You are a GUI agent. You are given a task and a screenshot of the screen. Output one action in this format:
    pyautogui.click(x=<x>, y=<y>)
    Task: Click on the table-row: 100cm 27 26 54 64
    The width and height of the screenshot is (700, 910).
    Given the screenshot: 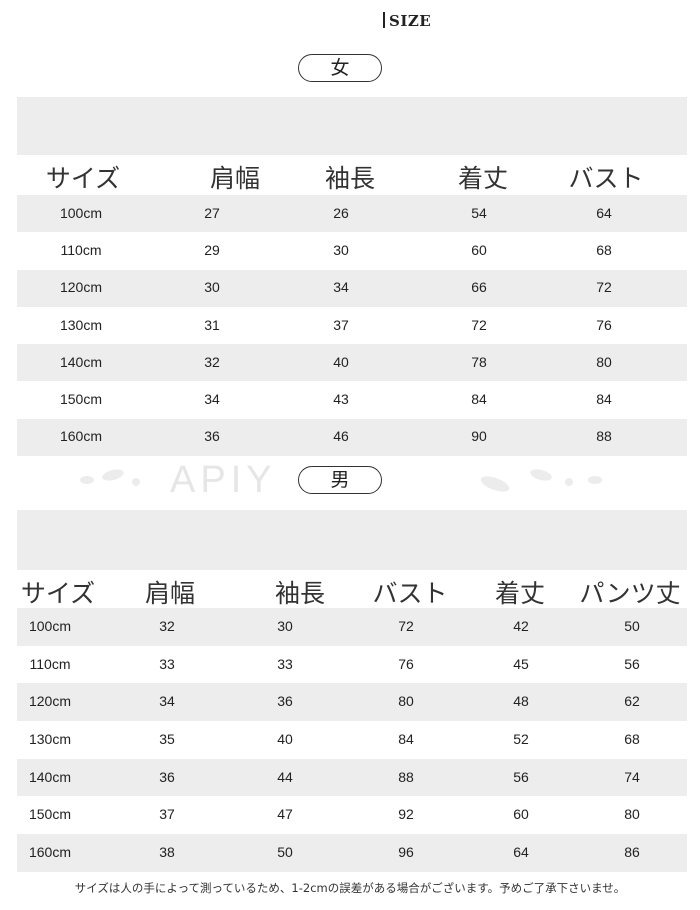 What is the action you would take?
    pyautogui.click(x=352, y=214)
    